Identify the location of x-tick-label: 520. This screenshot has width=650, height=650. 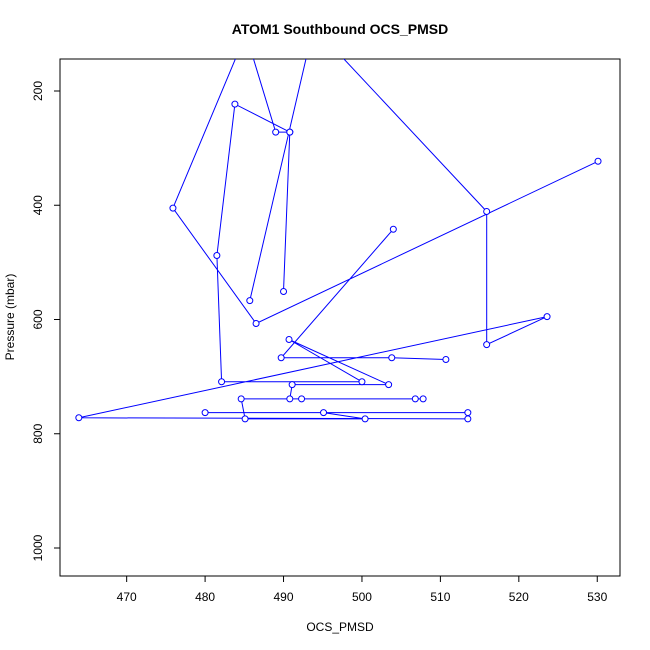
(519, 597).